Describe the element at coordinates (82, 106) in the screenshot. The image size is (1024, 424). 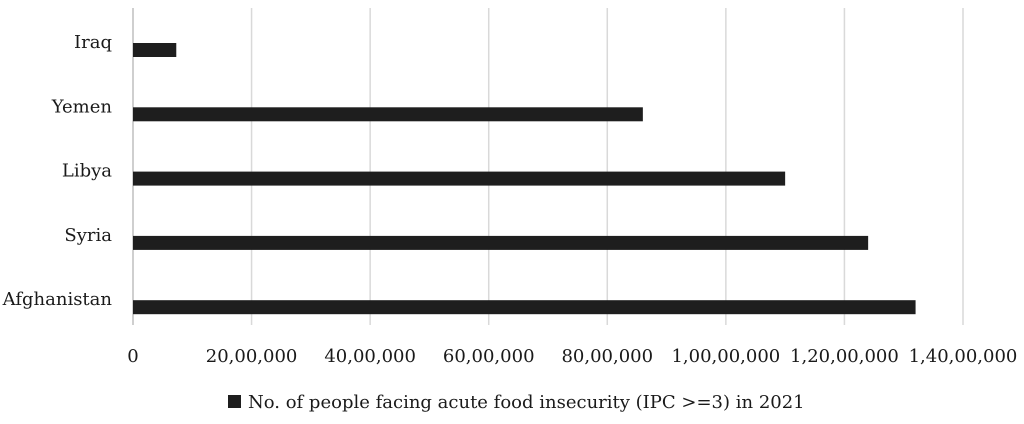
I see `category-label: Yemen` at that location.